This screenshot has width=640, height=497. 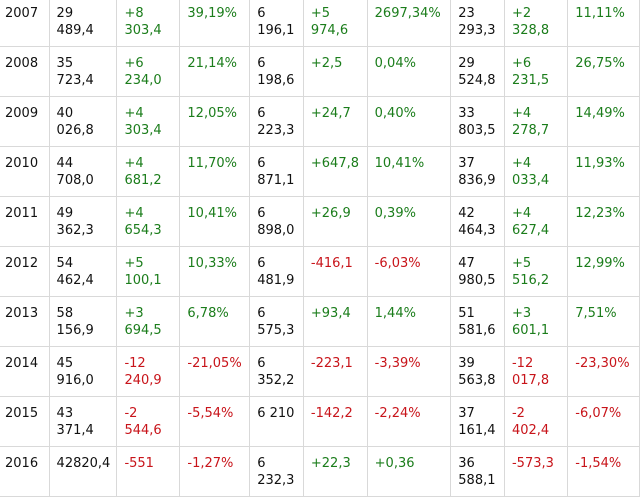 What do you see at coordinates (25, 71) in the screenshot?
I see `year-cell: 2008` at bounding box center [25, 71].